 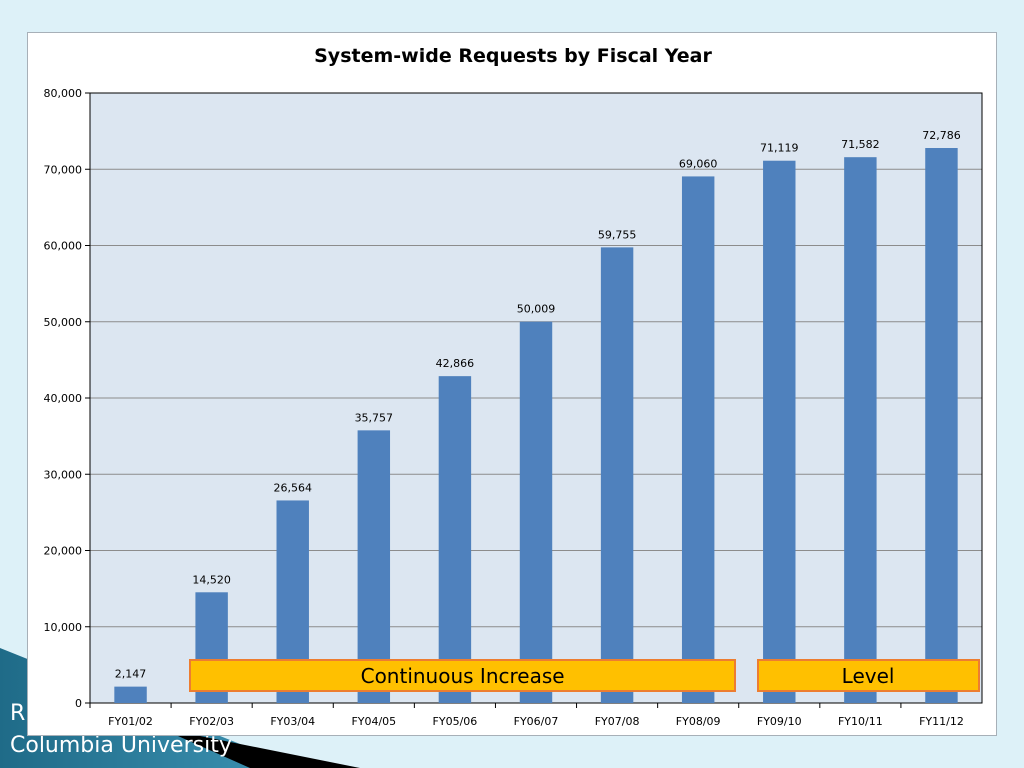 I want to click on data-label: 71,582, so click(x=860, y=144).